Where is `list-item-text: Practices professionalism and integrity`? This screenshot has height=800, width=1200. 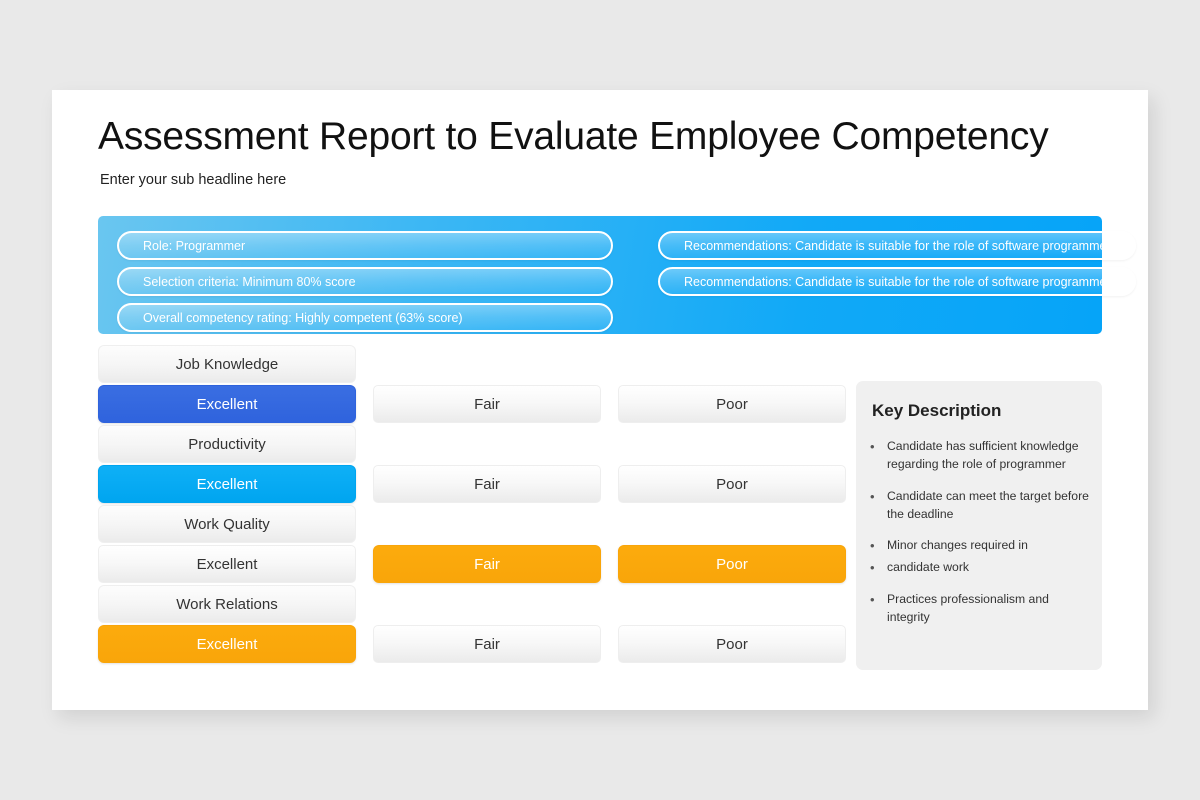
list-item-text: Practices professionalism and integrity is located at coordinates (968, 608).